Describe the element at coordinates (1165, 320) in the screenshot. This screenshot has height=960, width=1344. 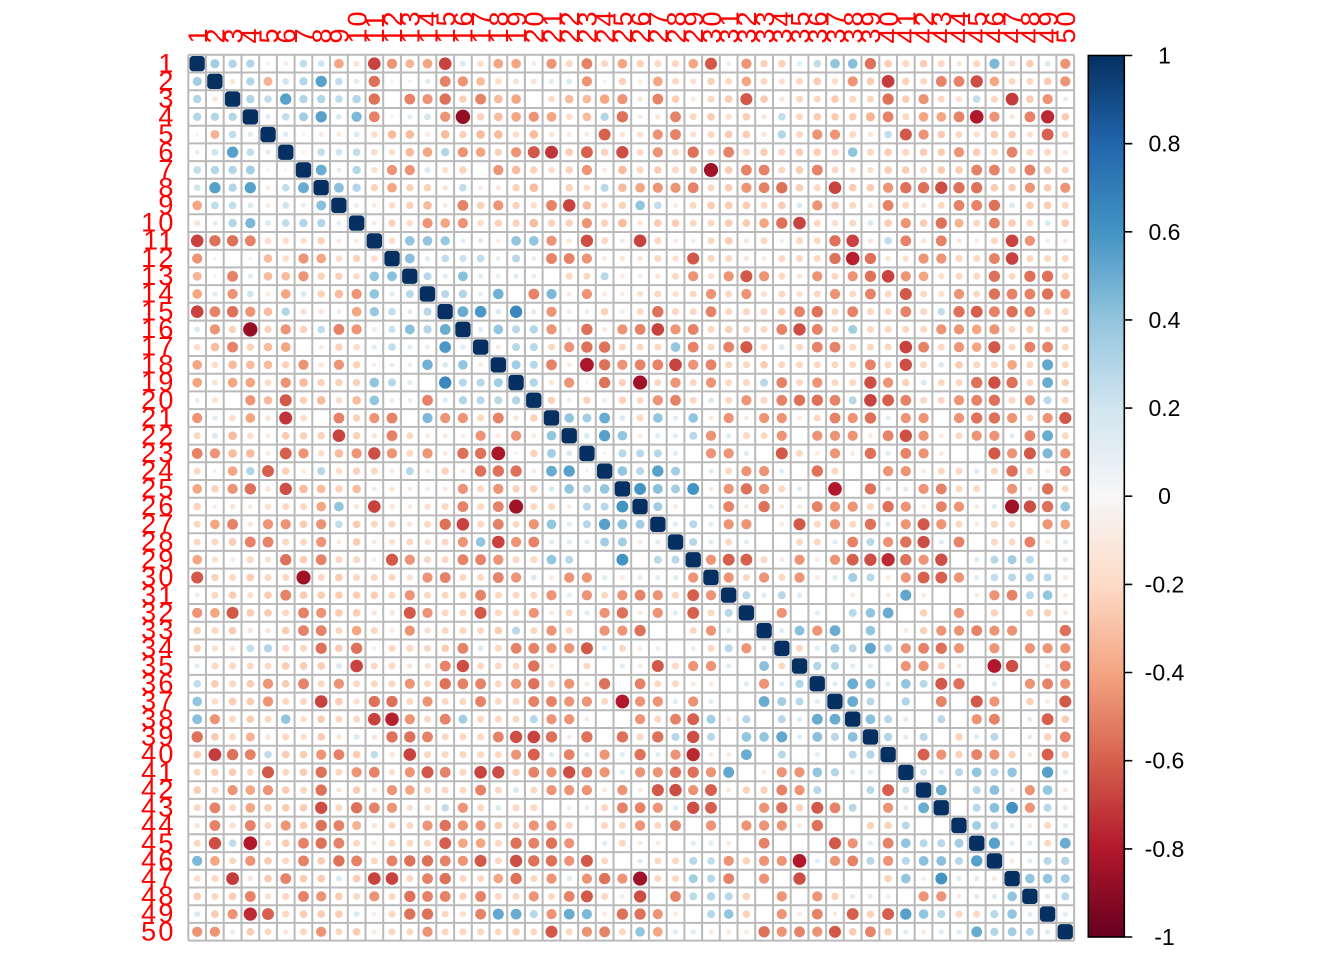
I see `svg-text: 0.4` at that location.